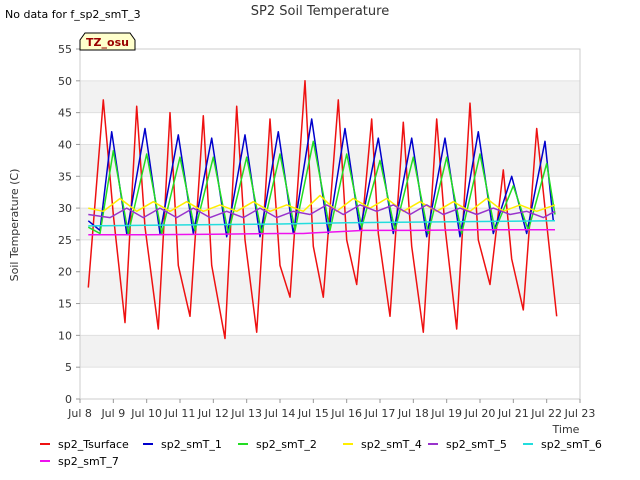 The image size is (640, 480). Describe the element at coordinates (65, 240) in the screenshot. I see `y-tick-label: 25` at that location.